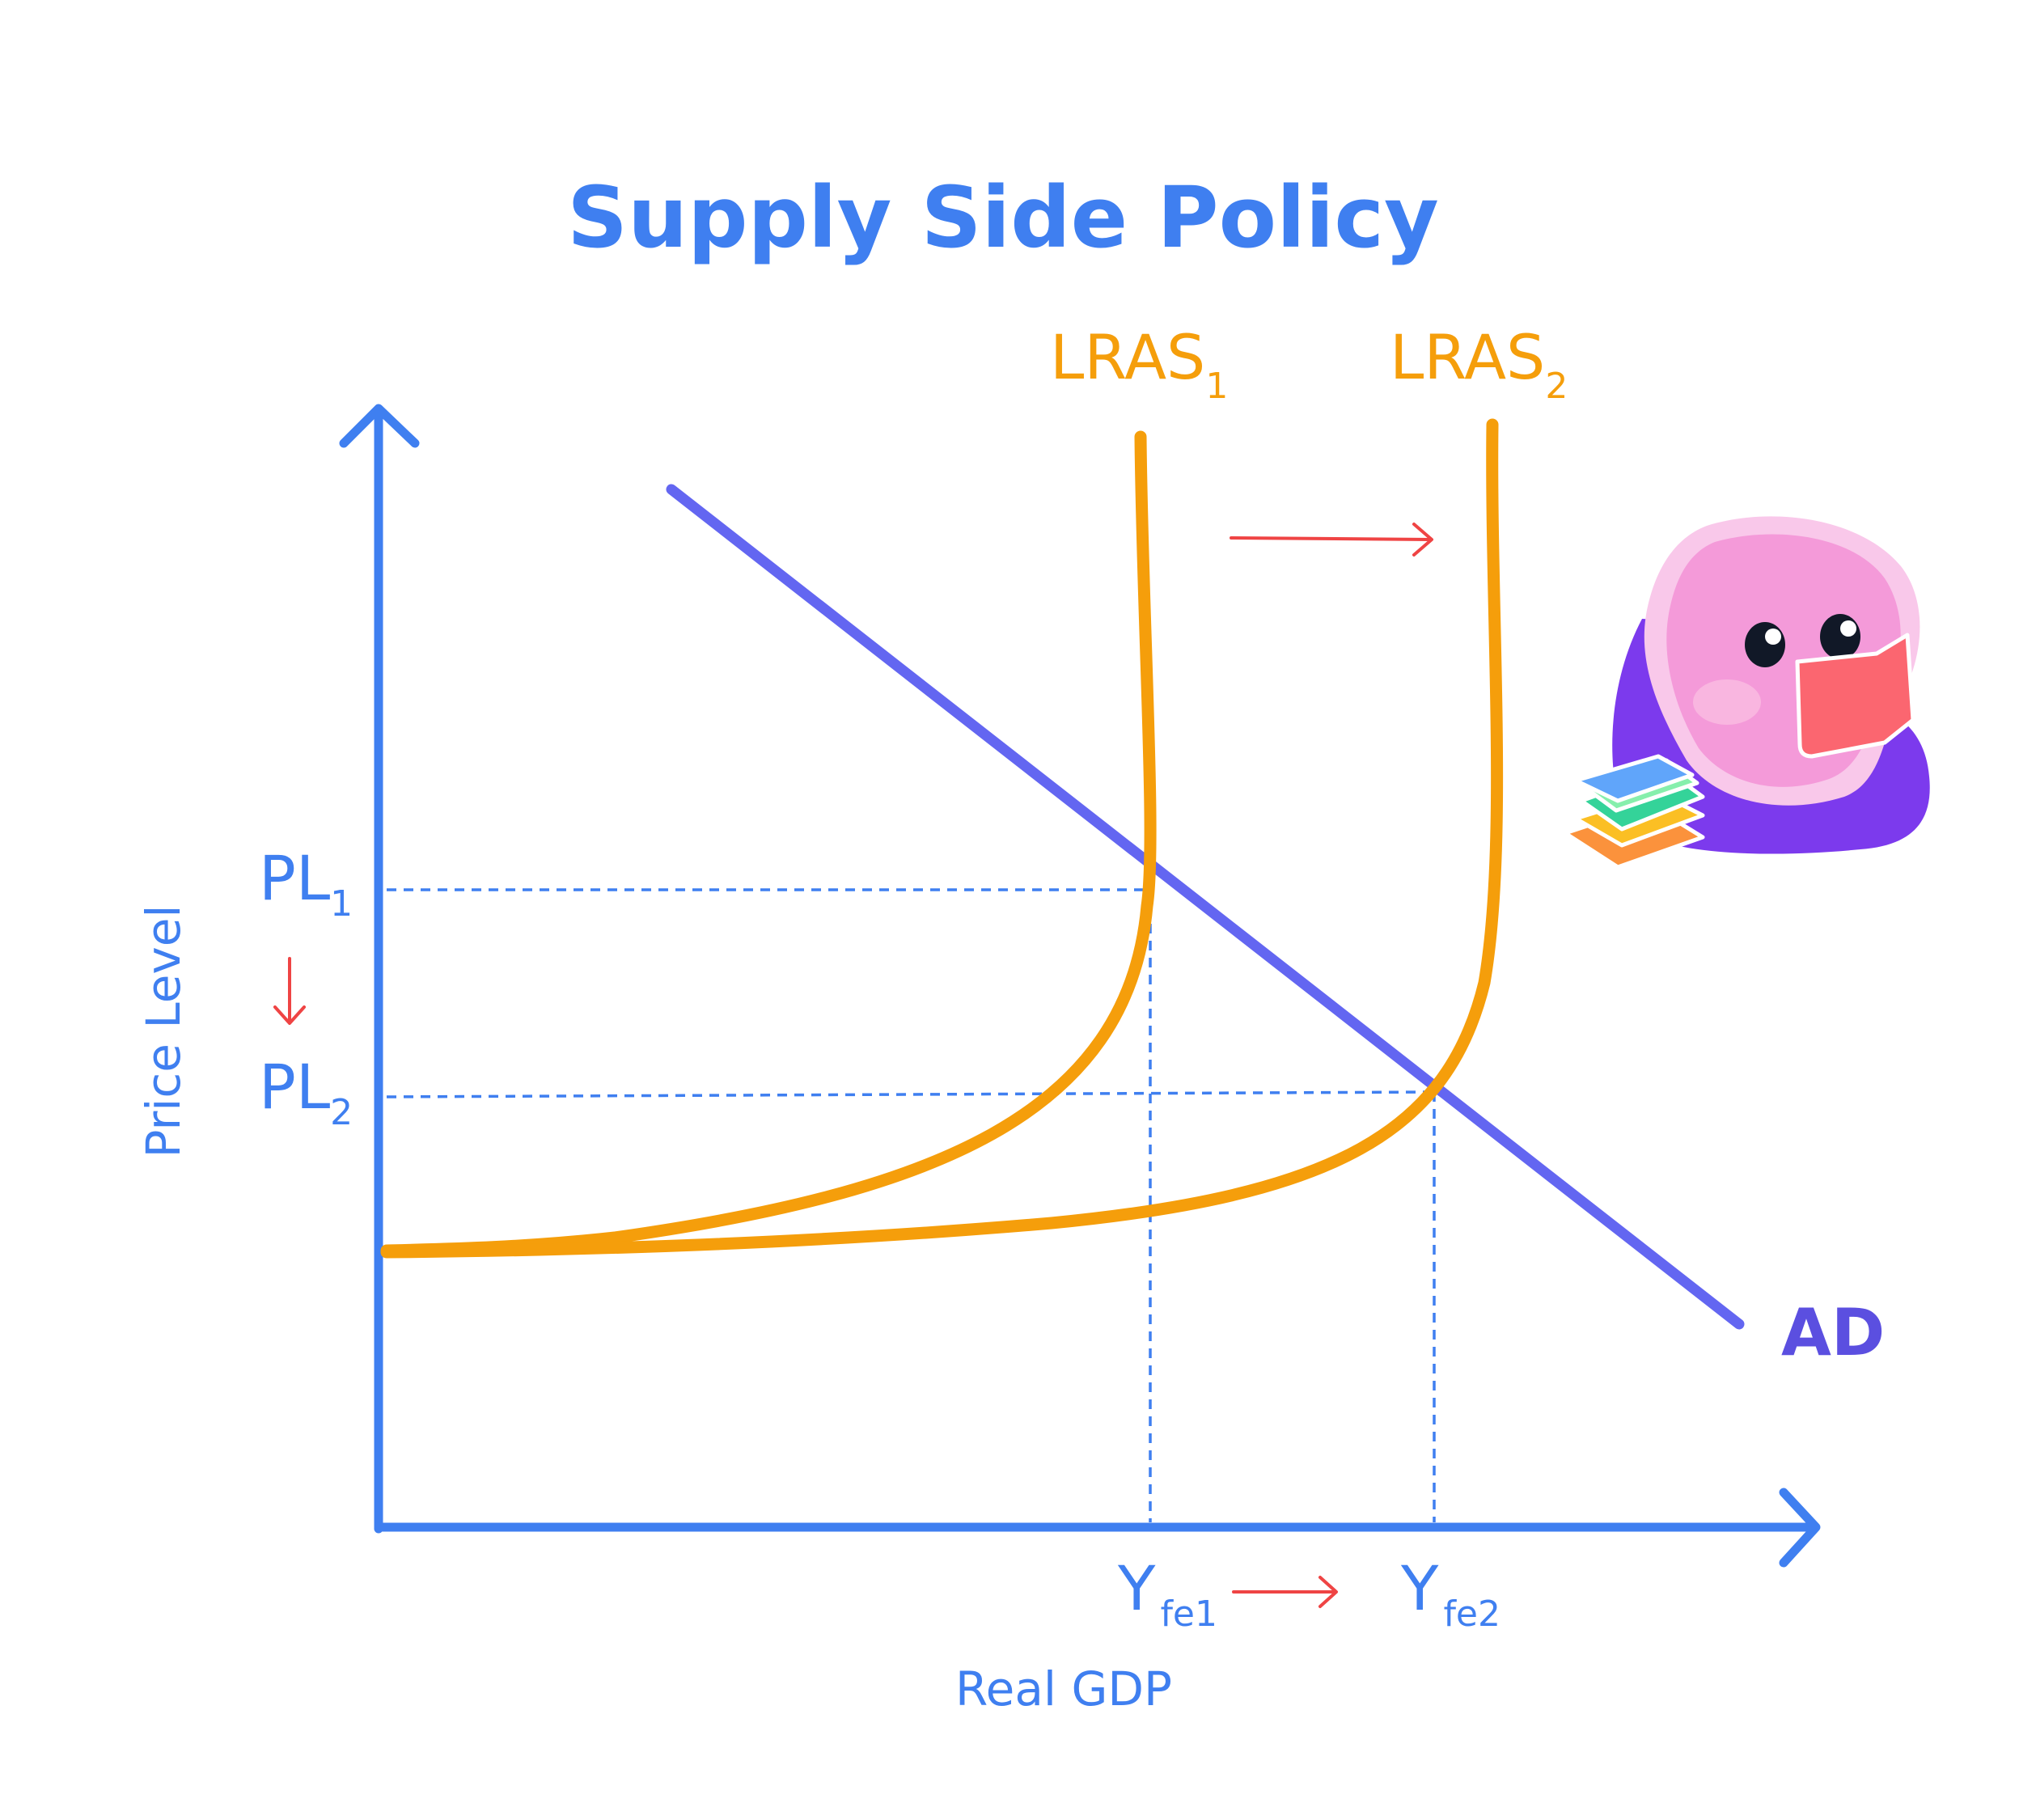 This screenshot has width=2019, height=1820. What do you see at coordinates (1800, 1528) in the screenshot?
I see `x-axis-arrowhead` at bounding box center [1800, 1528].